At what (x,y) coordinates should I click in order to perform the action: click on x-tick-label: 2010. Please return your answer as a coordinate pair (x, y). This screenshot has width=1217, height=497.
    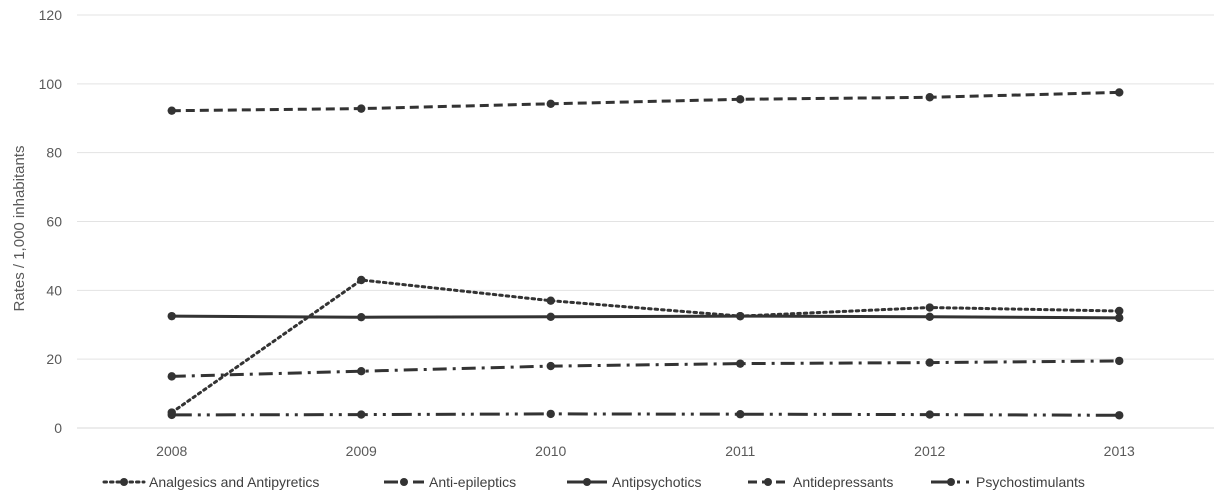
    Looking at the image, I should click on (550, 451).